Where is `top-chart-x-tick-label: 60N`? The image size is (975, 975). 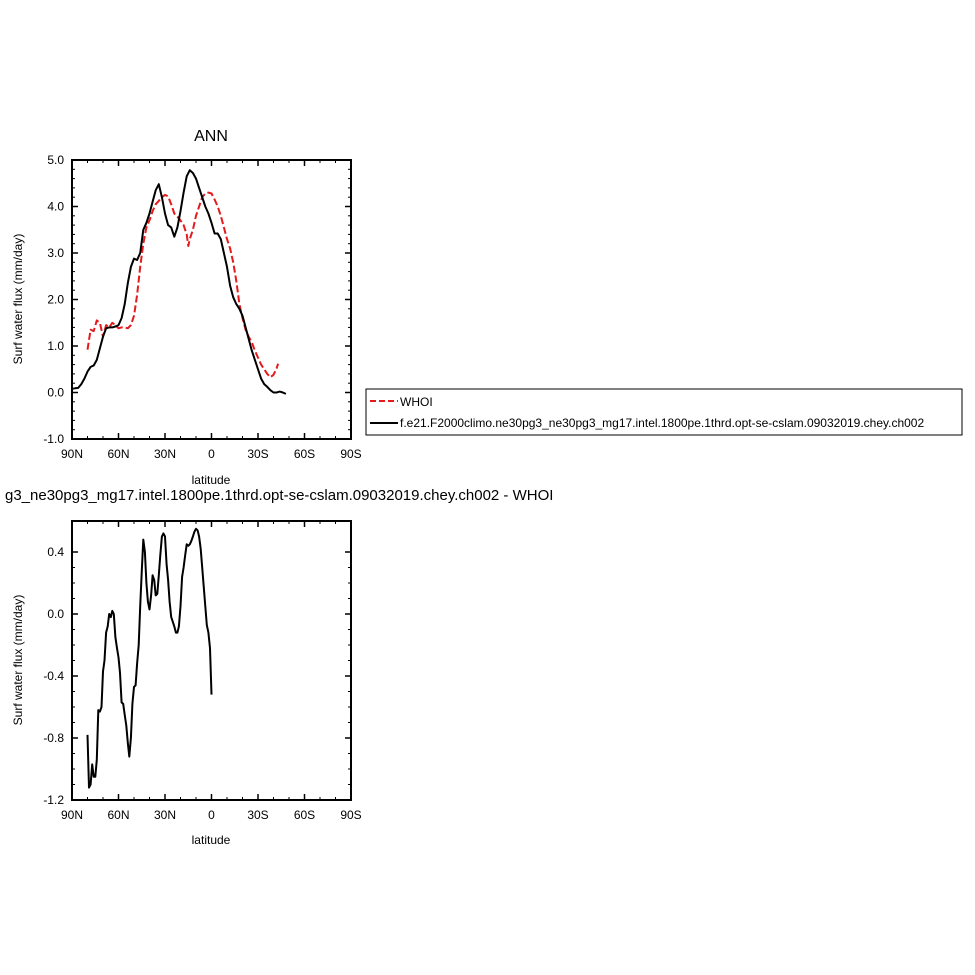
top-chart-x-tick-label: 60N is located at coordinates (118, 454).